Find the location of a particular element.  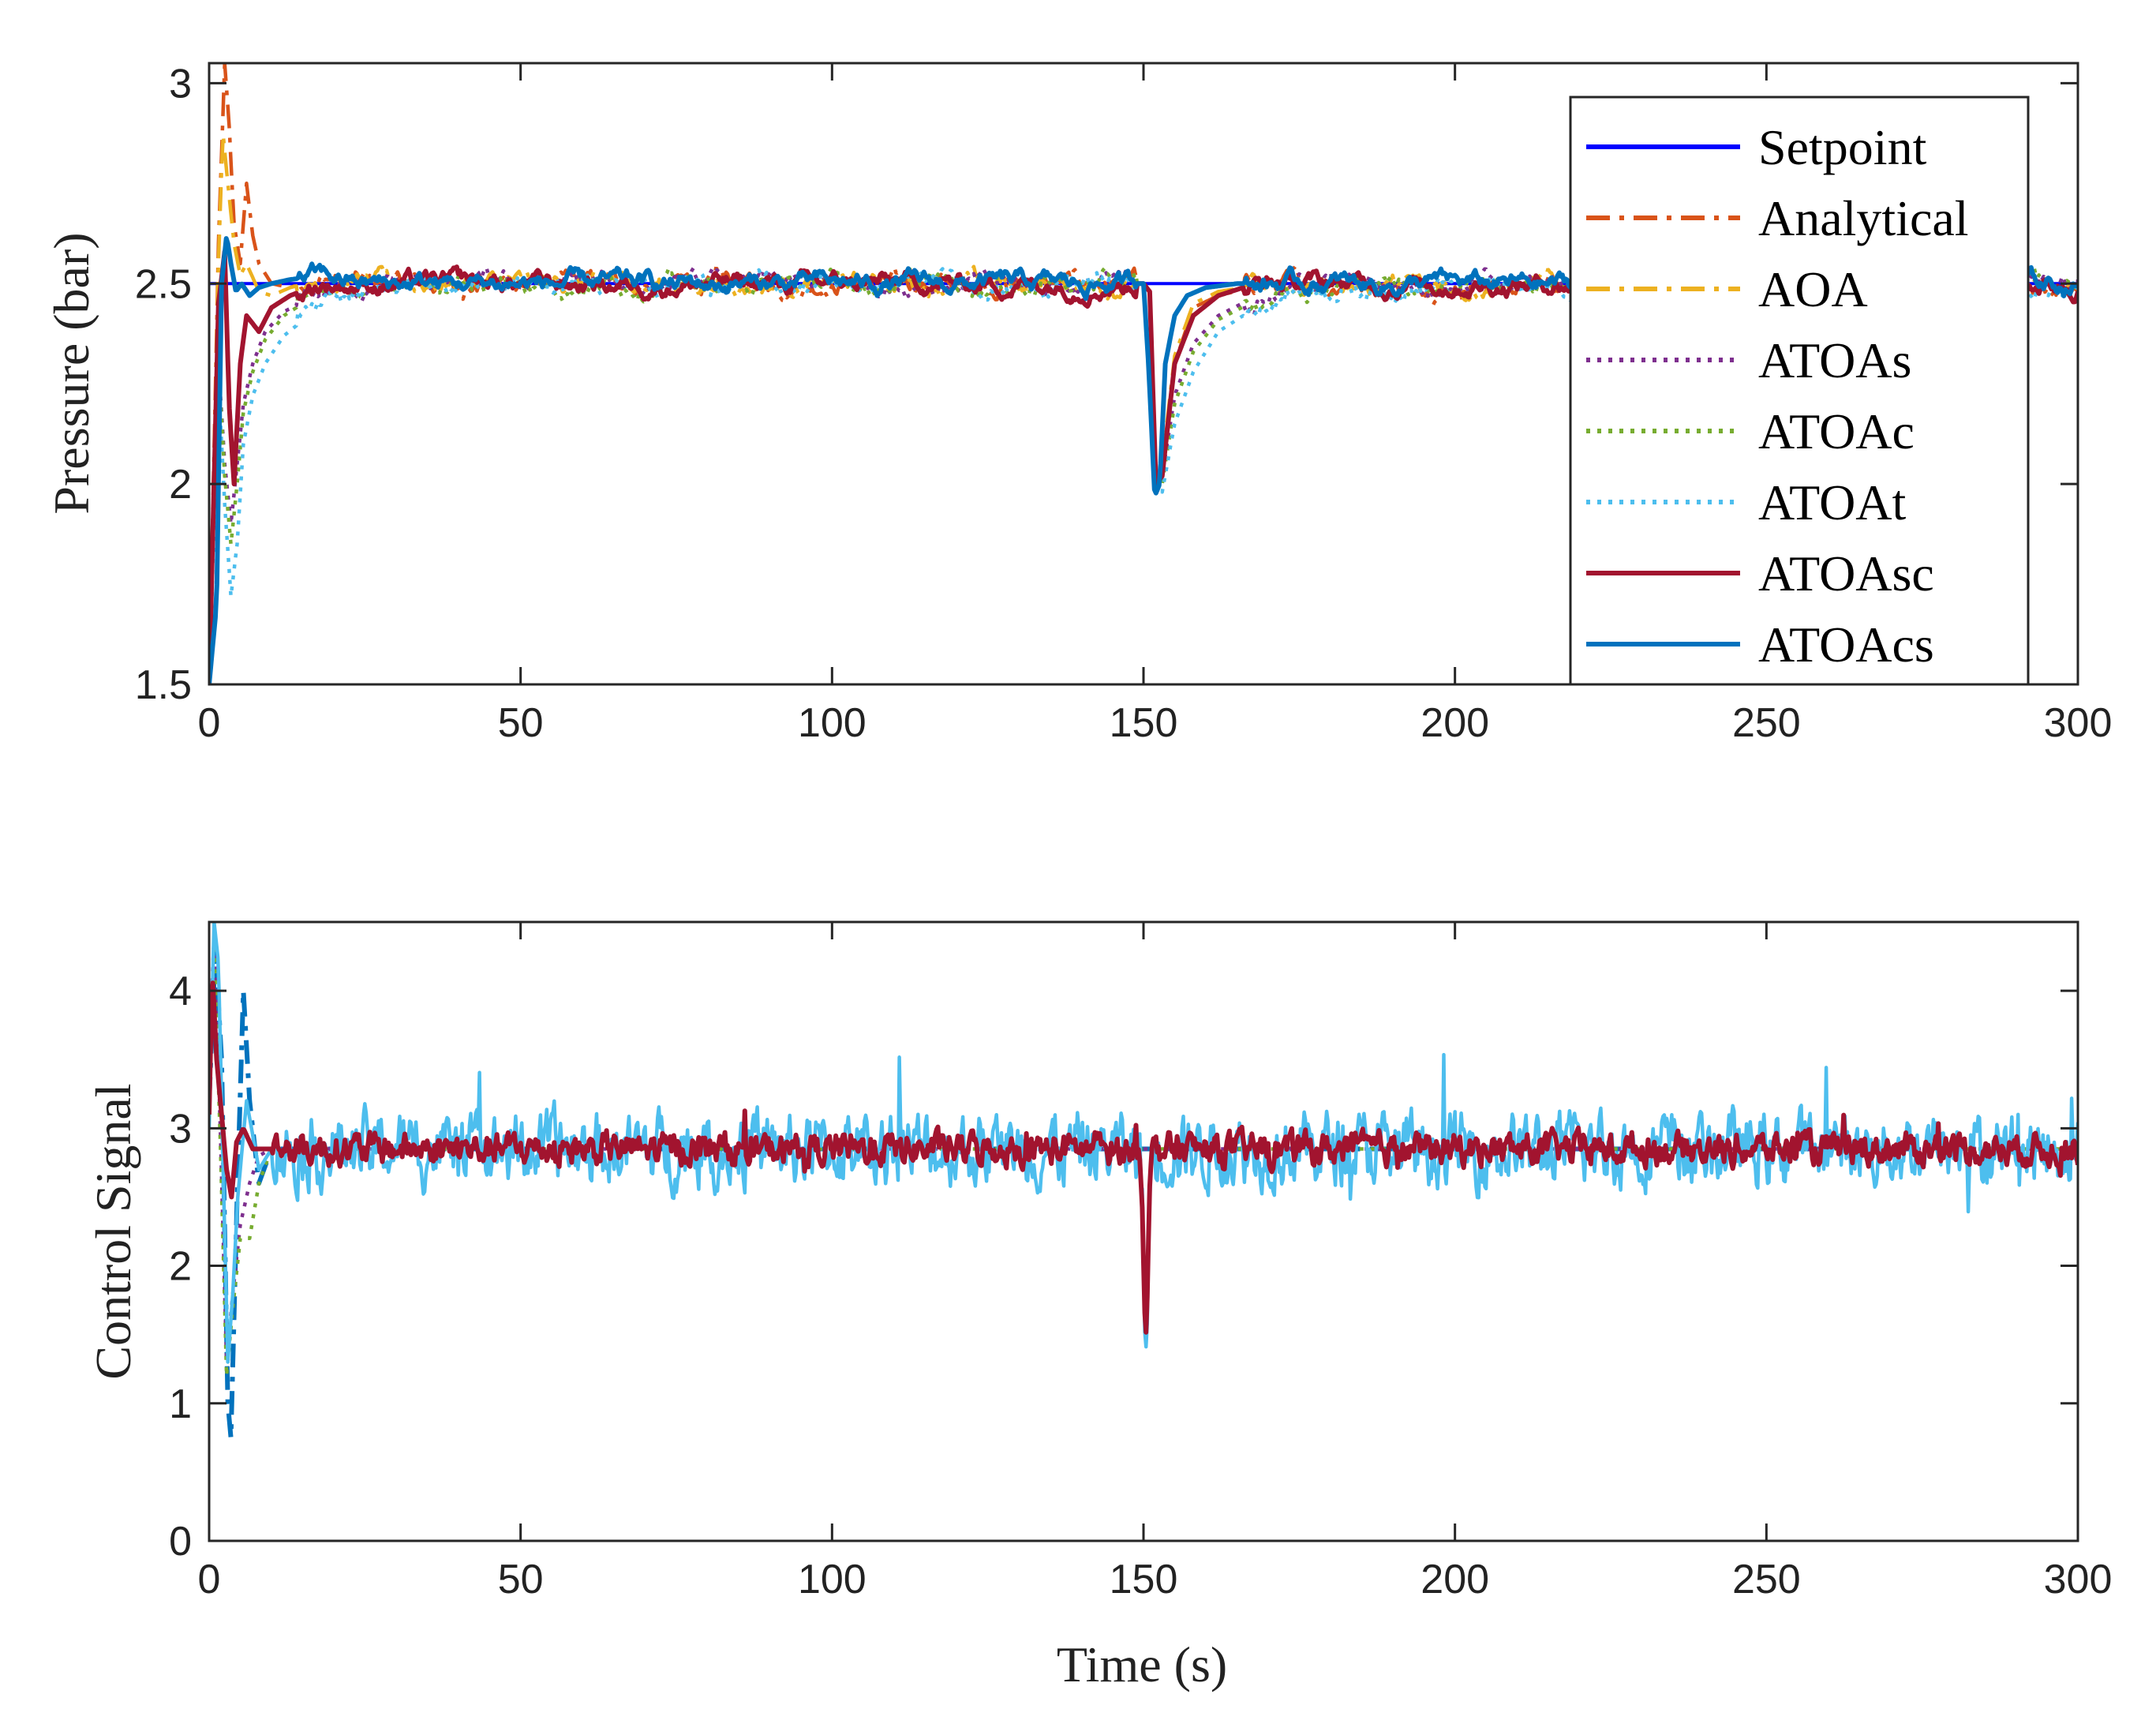

control-x-tick-label: 300 is located at coordinates (2078, 1580).